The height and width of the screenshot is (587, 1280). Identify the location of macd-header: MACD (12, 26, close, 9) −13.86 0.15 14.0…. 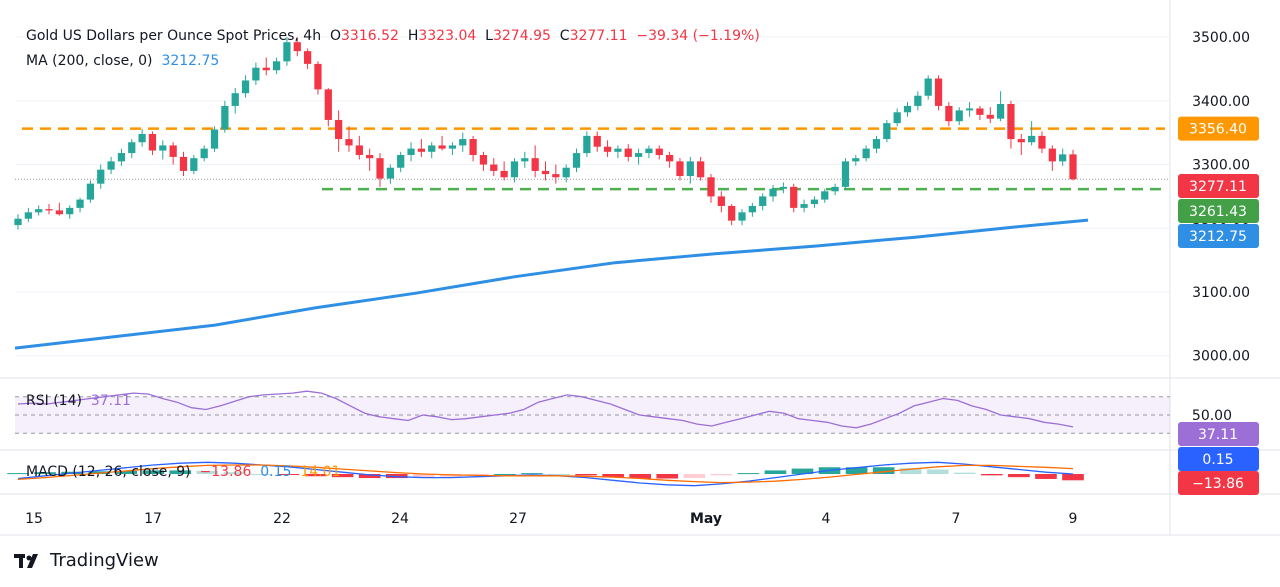
(183, 472).